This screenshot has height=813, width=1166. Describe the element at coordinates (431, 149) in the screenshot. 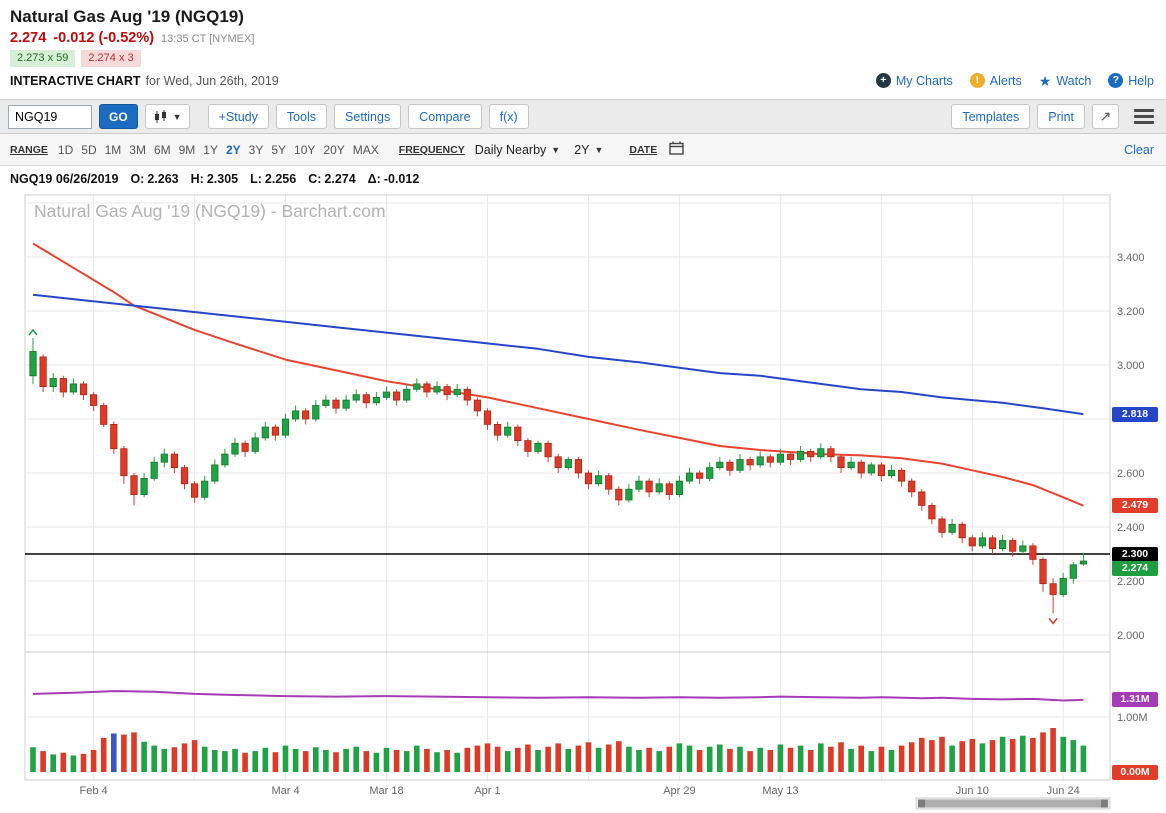

I see `frequency-label: FREQUENCY` at that location.